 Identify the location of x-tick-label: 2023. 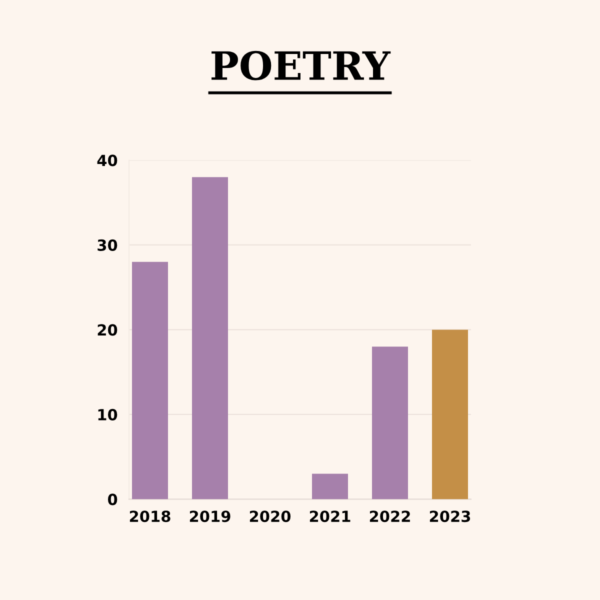
(450, 516).